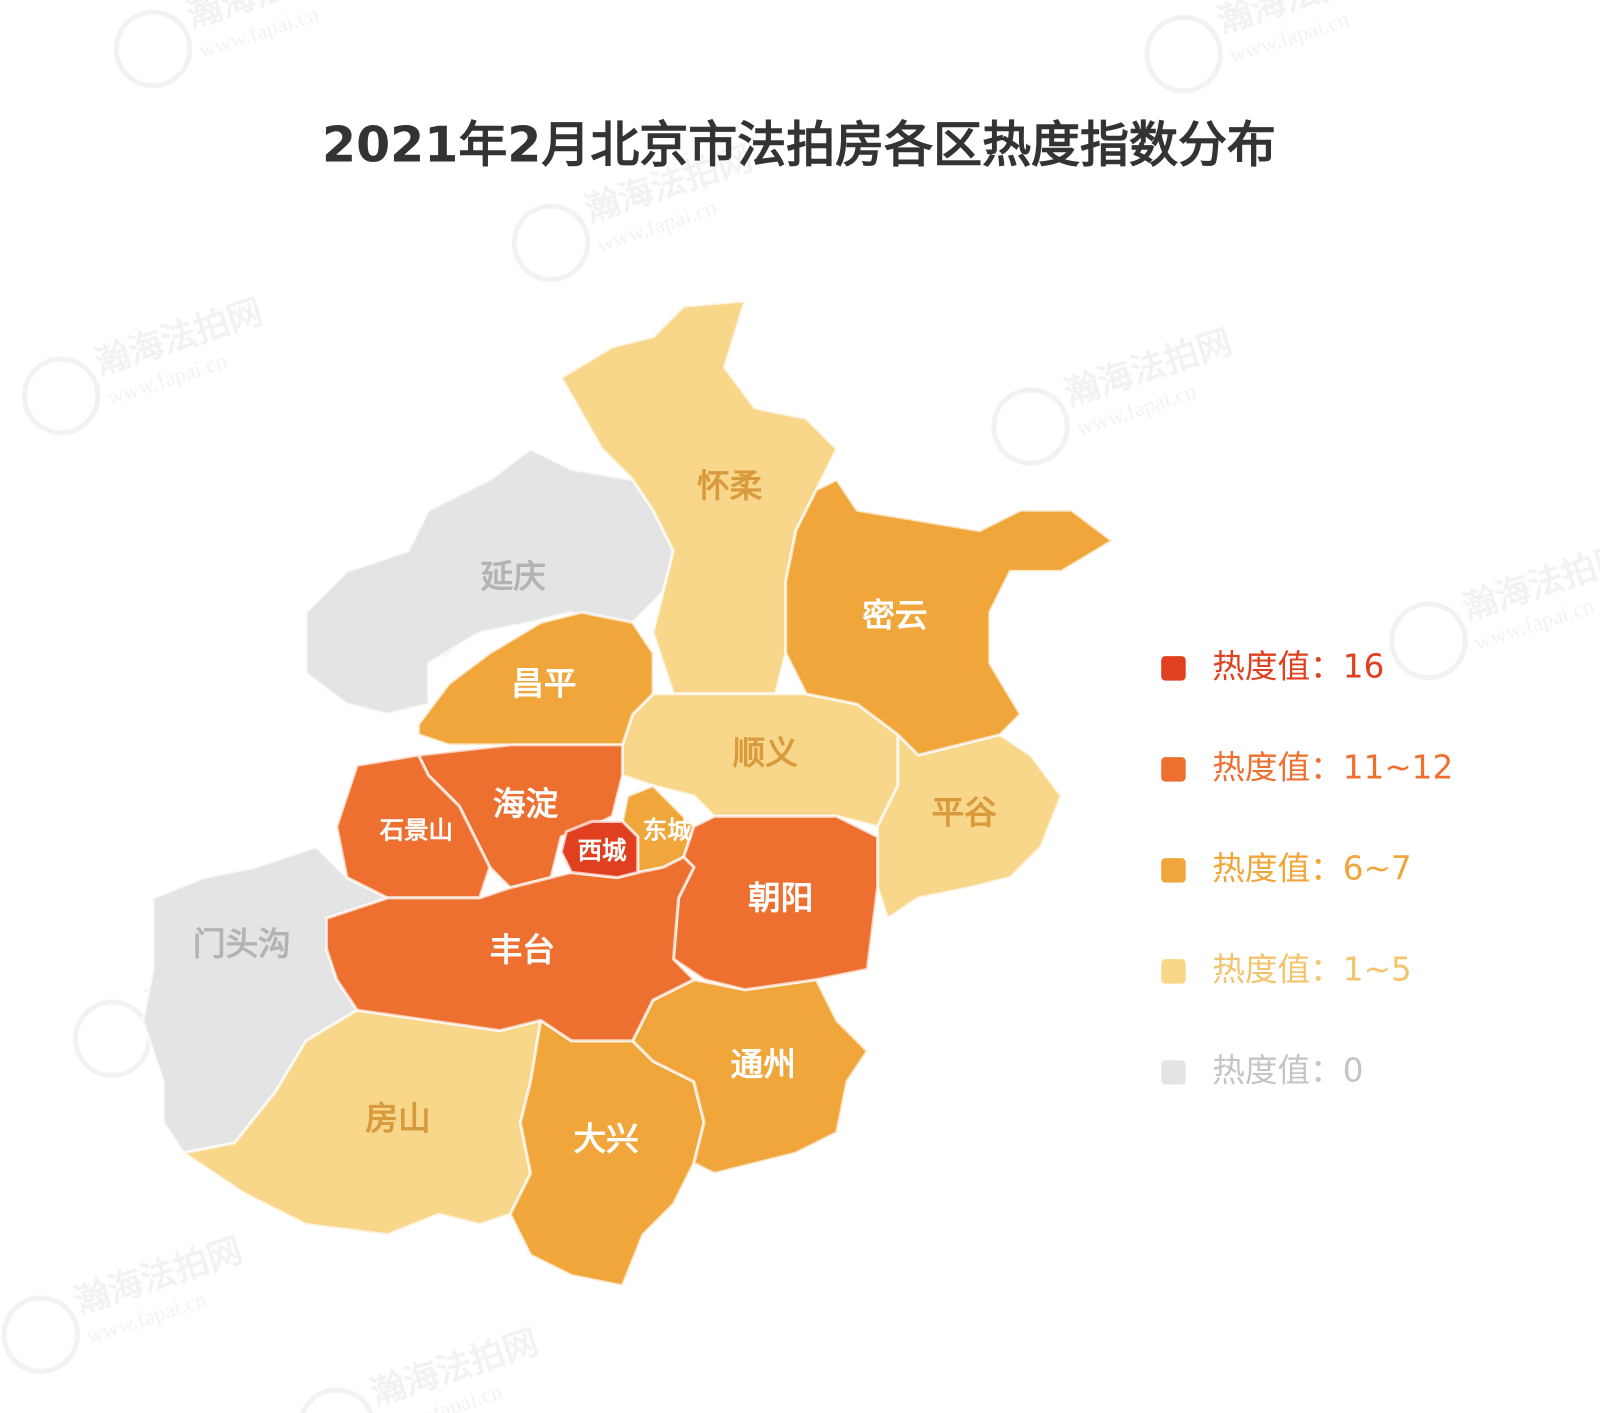 Image resolution: width=1600 pixels, height=1413 pixels. What do you see at coordinates (1311, 969) in the screenshot?
I see `legend-label: 热度值：1~5` at bounding box center [1311, 969].